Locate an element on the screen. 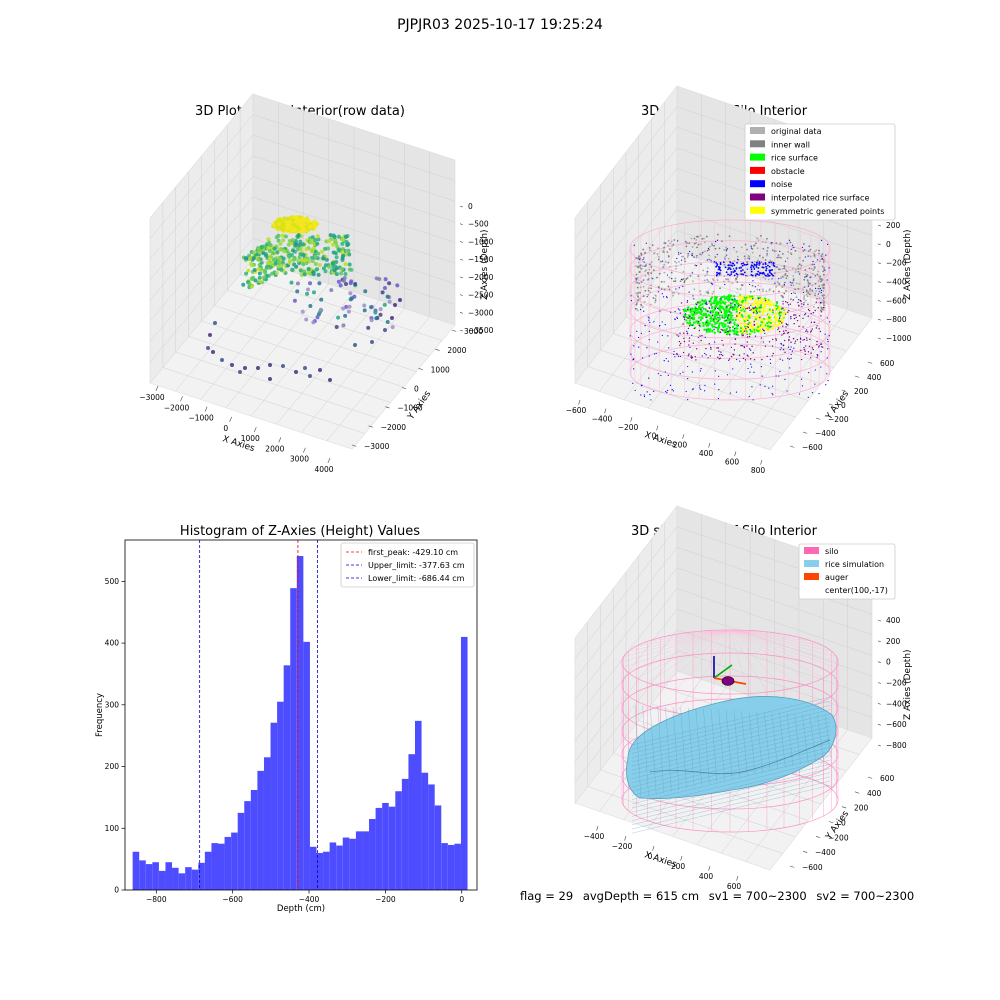 The width and height of the screenshot is (1000, 1000). z-tick-label: −600 is located at coordinates (896, 300).